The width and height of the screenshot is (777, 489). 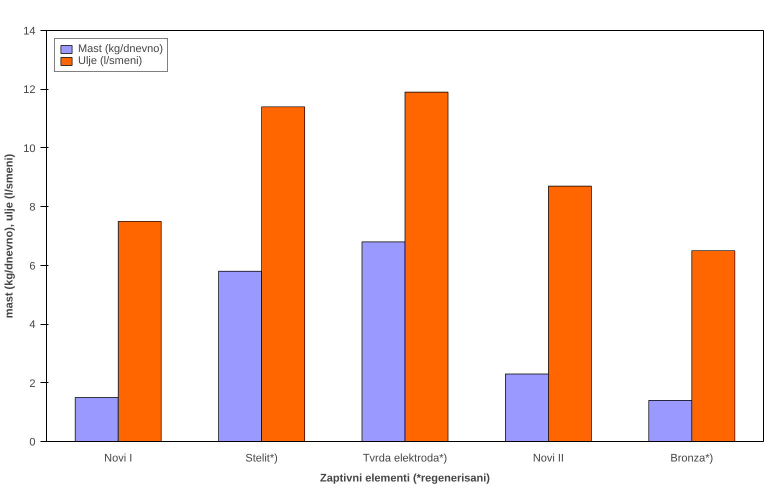 What do you see at coordinates (120, 49) in the screenshot?
I see `legend-label: Mast (kg/dnevno)` at bounding box center [120, 49].